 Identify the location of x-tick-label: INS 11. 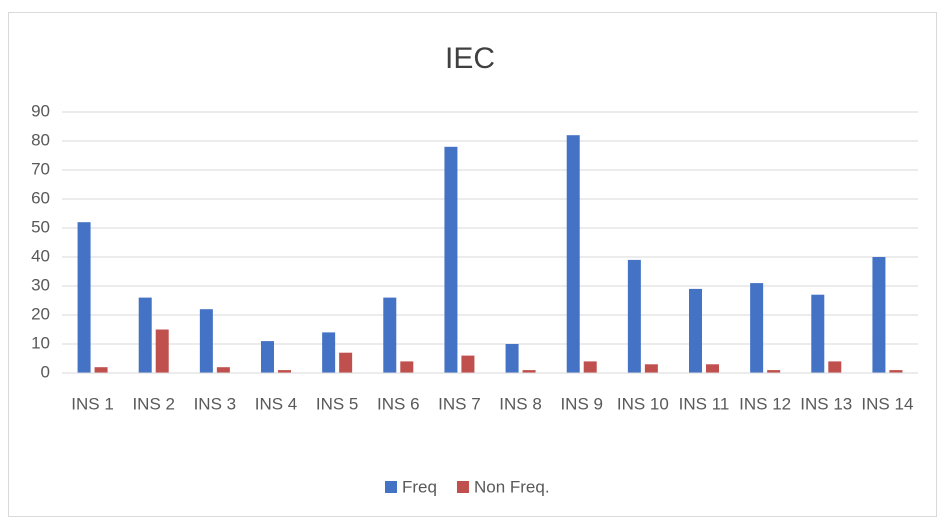
(704, 403).